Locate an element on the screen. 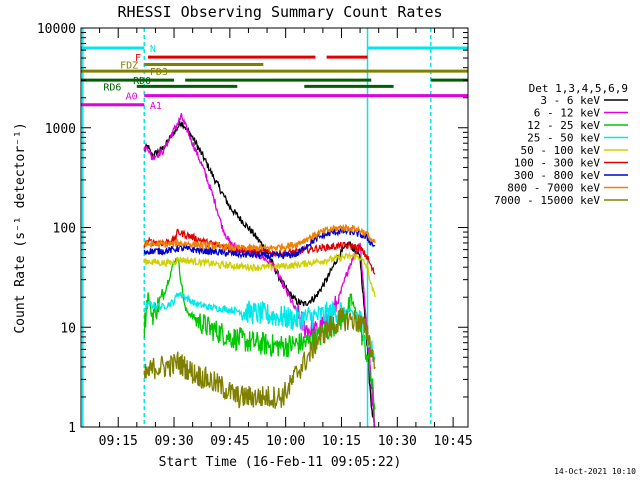 The width and height of the screenshot is (640, 480). legend-entry-label: 50 - 100 keV is located at coordinates (561, 150).